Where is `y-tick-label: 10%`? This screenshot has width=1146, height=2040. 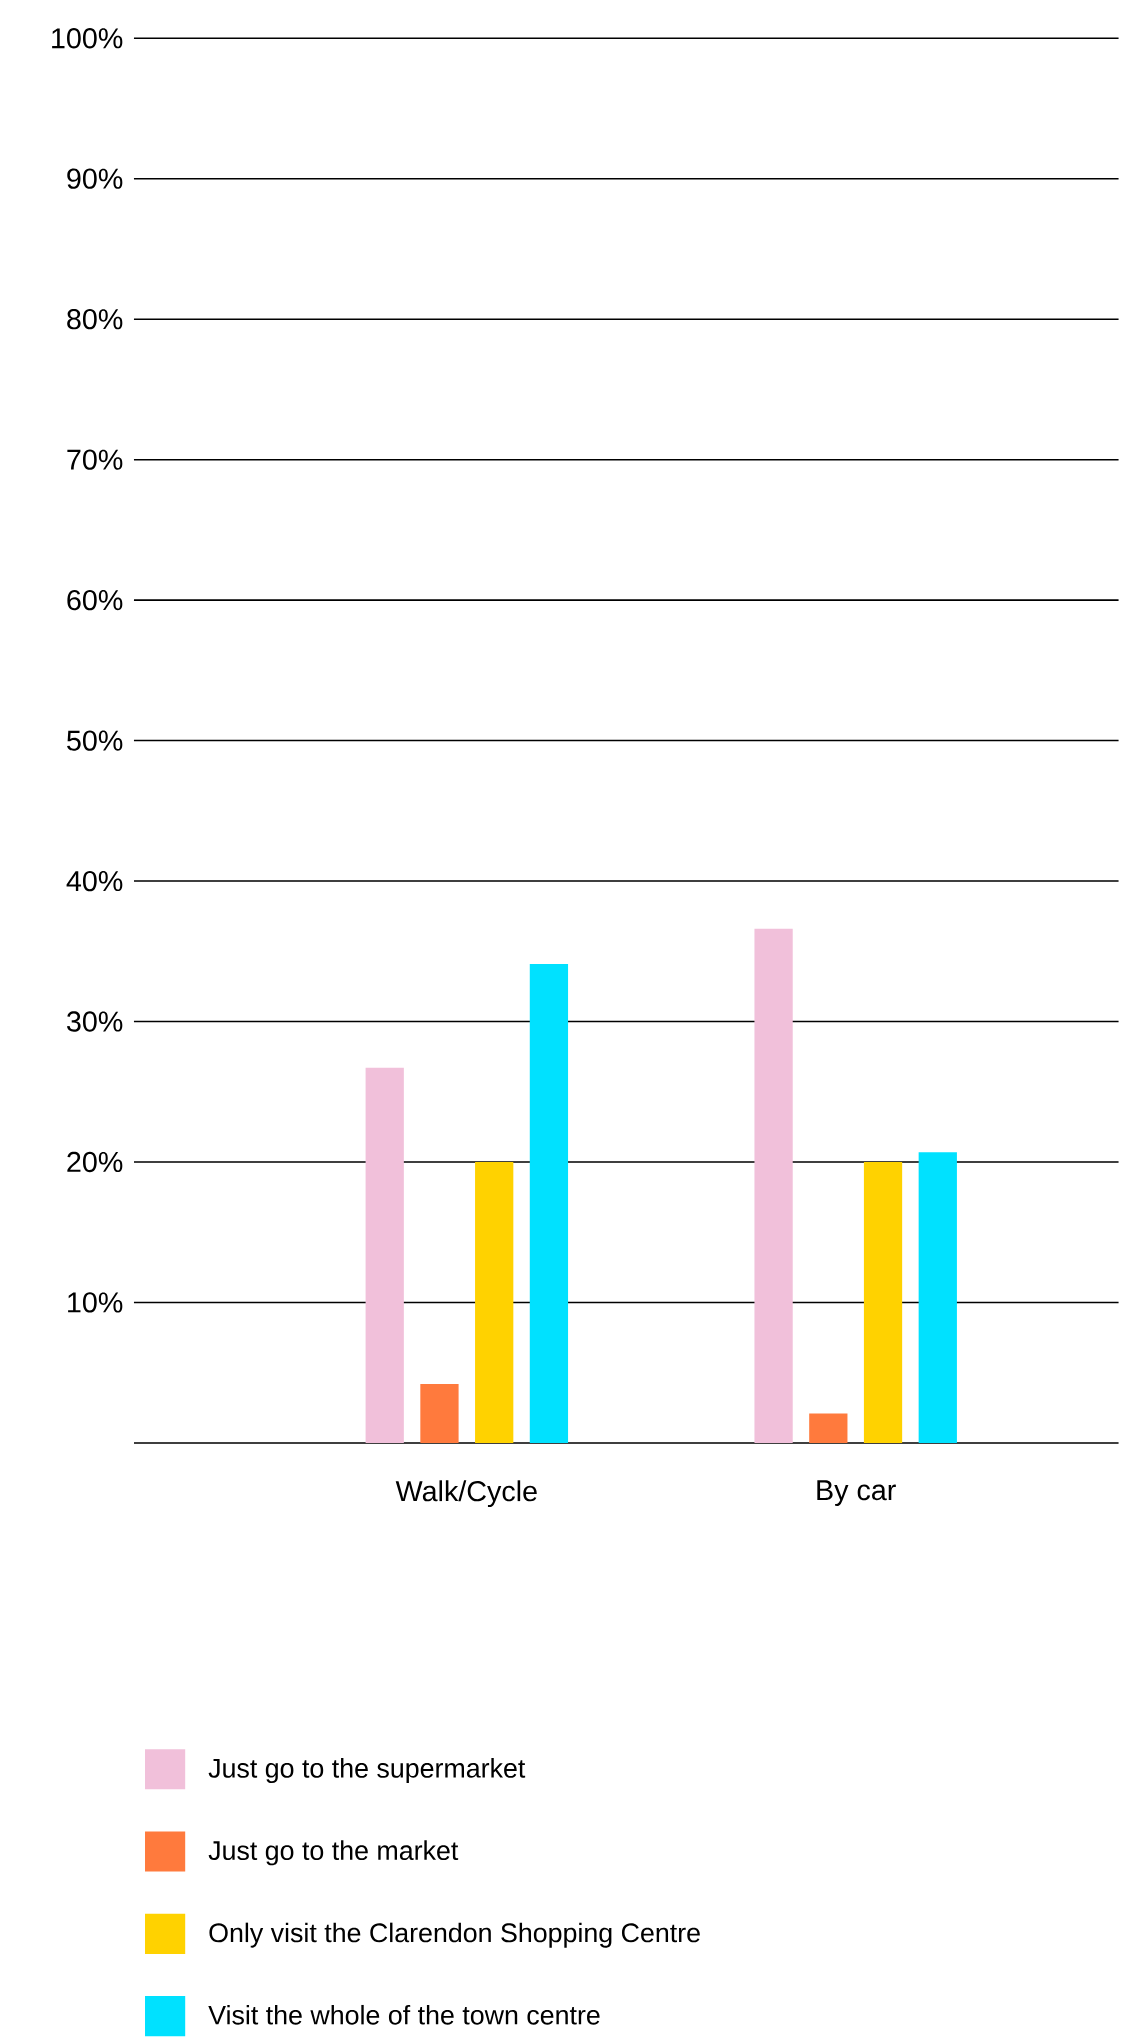 y-tick-label: 10% is located at coordinates (95, 1302).